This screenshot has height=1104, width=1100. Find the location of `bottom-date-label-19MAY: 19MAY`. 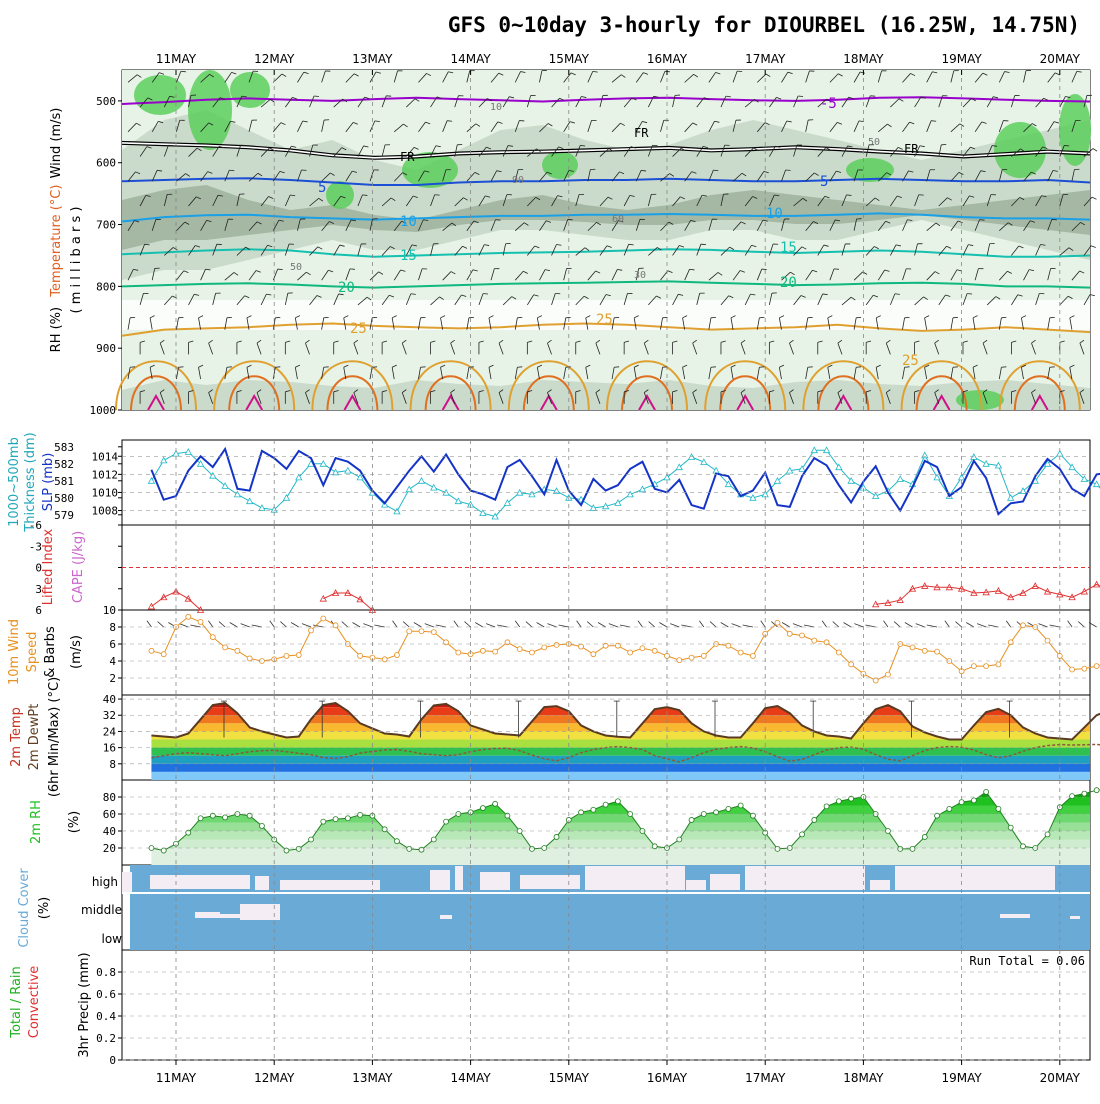

bottom-date-label-19MAY: 19MAY is located at coordinates (961, 1078).